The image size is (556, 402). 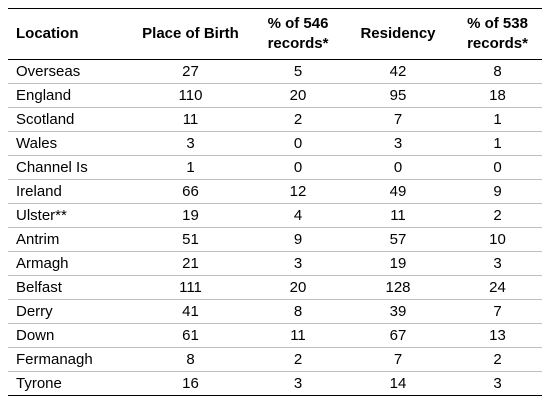 I want to click on cell-residency: 39, so click(x=398, y=311).